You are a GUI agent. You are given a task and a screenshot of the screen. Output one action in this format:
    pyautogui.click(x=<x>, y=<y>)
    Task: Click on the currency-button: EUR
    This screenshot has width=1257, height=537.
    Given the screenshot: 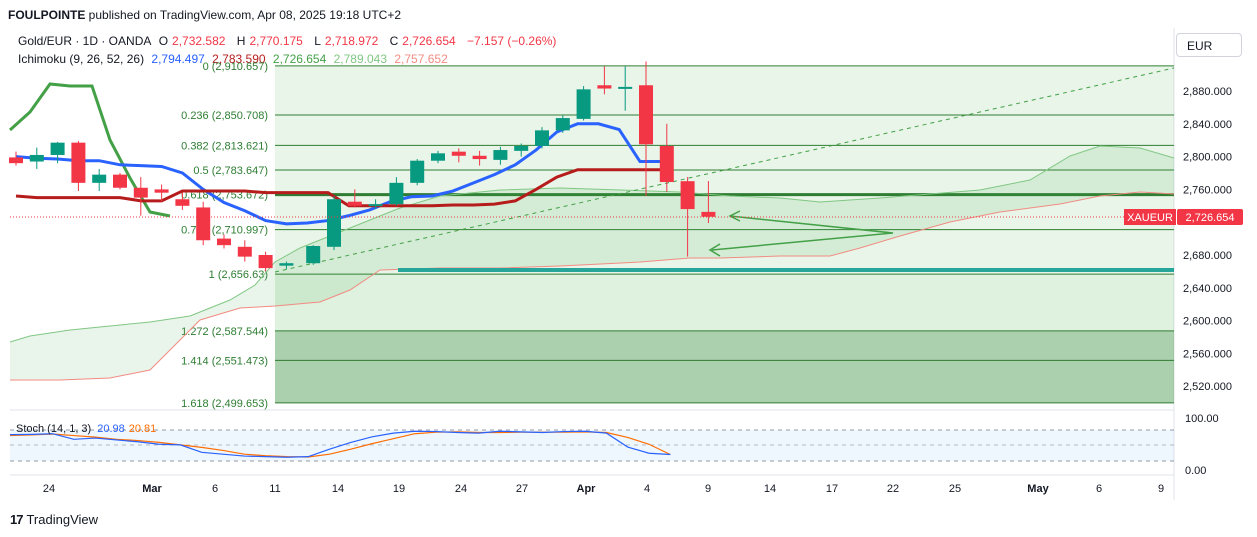 What is the action you would take?
    pyautogui.click(x=1209, y=45)
    